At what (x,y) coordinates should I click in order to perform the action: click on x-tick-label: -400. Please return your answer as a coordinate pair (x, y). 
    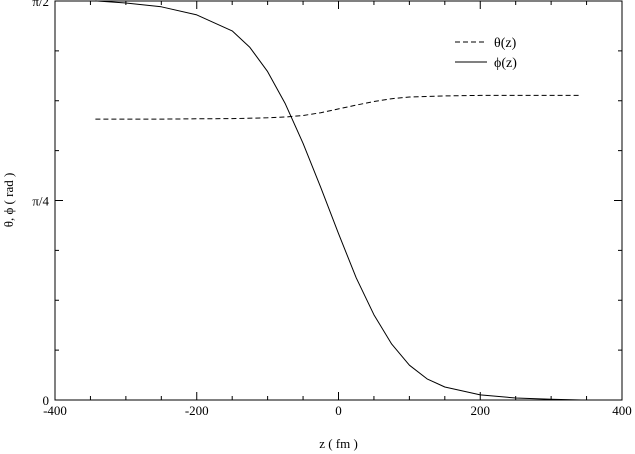
    Looking at the image, I should click on (55, 410).